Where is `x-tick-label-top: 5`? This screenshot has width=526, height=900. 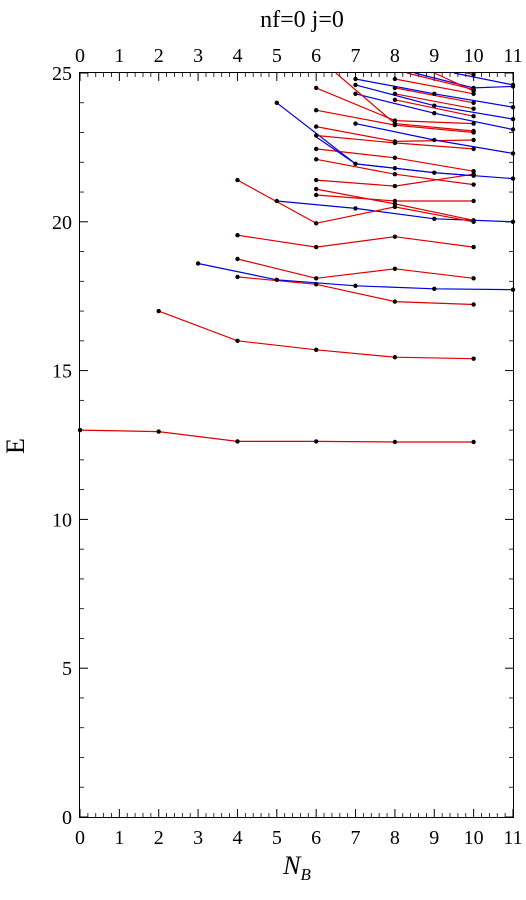
x-tick-label-top: 5 is located at coordinates (277, 56).